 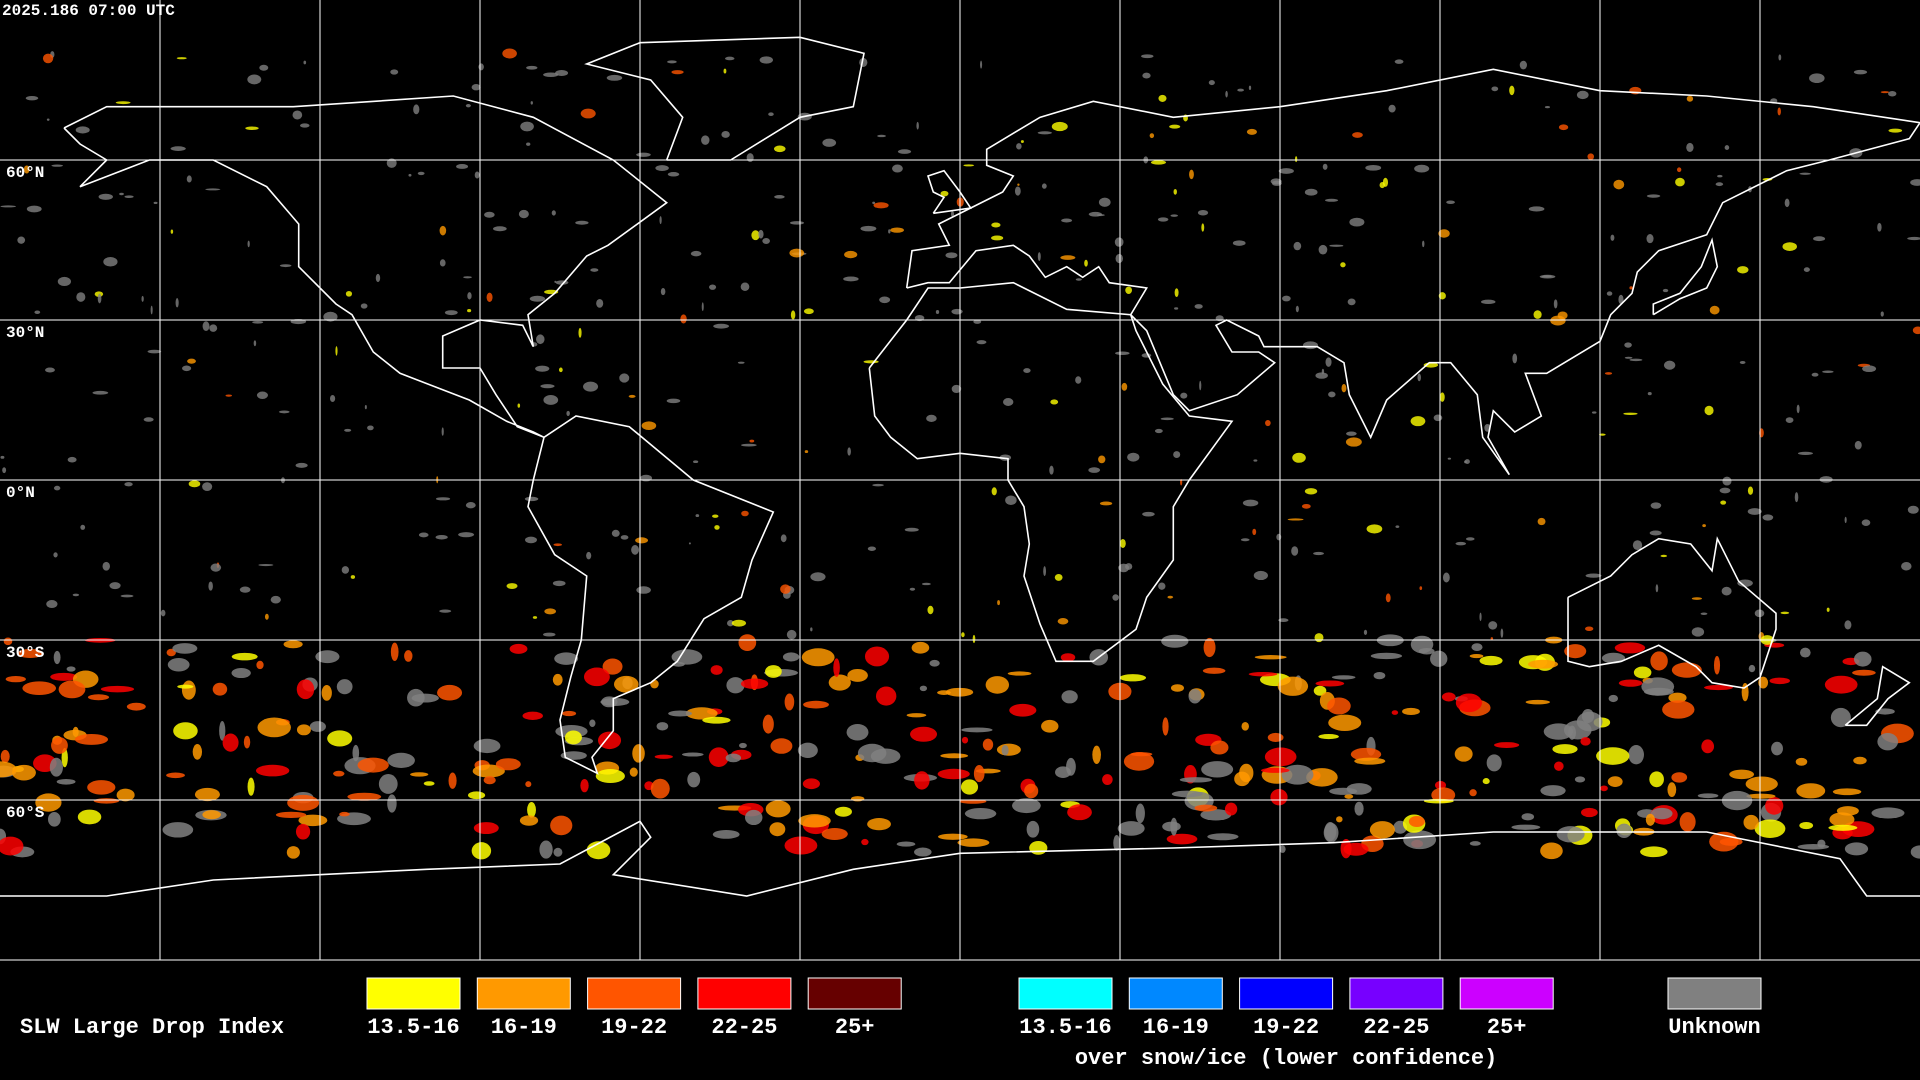 I want to click on legend-label: 19-22, so click(x=634, y=1027).